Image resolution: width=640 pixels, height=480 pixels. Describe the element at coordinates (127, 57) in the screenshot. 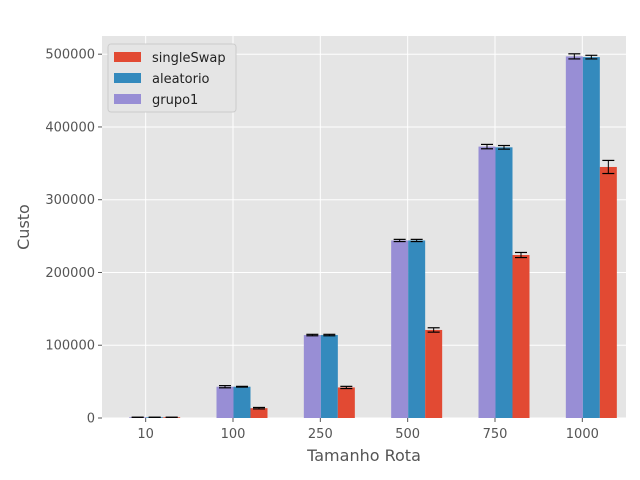

I see `legend-swatch-singleswap` at that location.